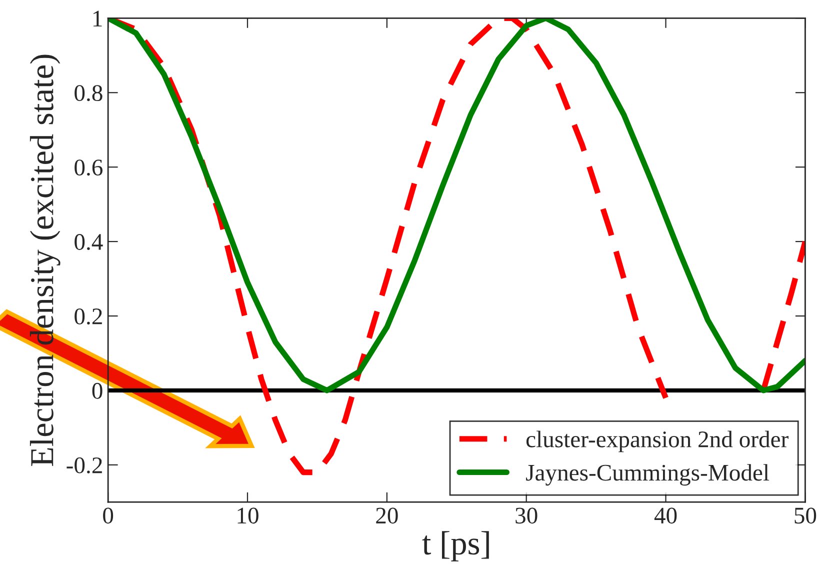  Describe the element at coordinates (97, 18) in the screenshot. I see `y-tick-label: 1` at that location.